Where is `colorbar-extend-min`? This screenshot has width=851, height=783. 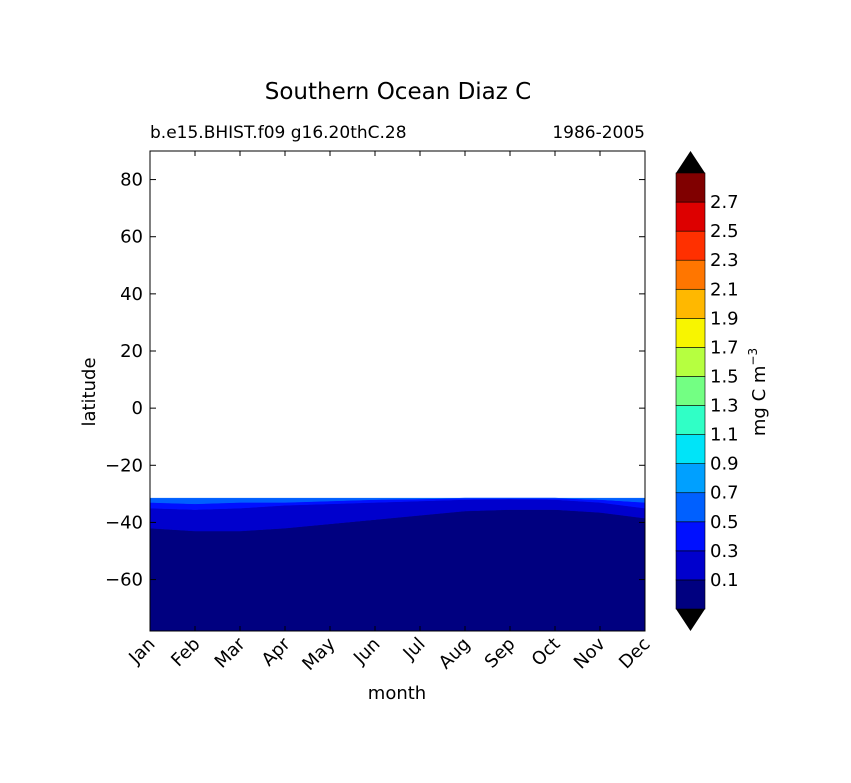
colorbar-extend-min is located at coordinates (690, 620).